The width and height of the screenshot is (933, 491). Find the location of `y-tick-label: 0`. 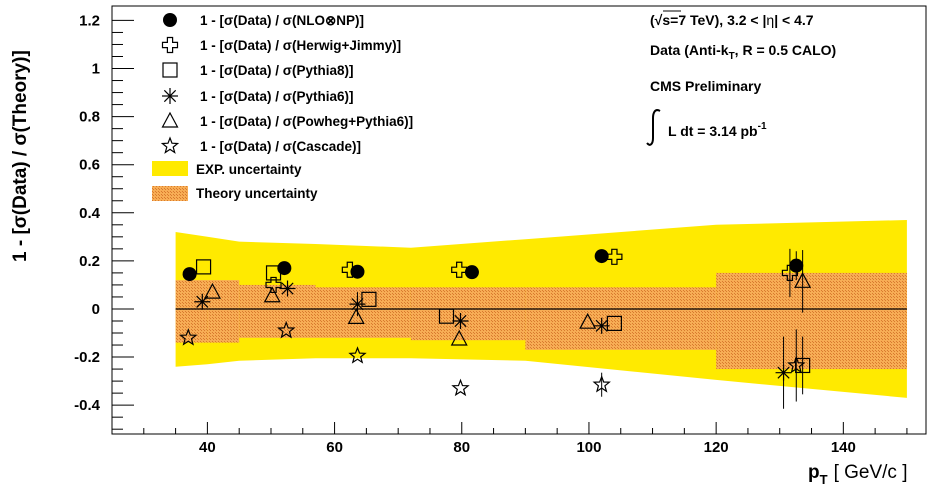

y-tick-label: 0 is located at coordinates (96, 309).